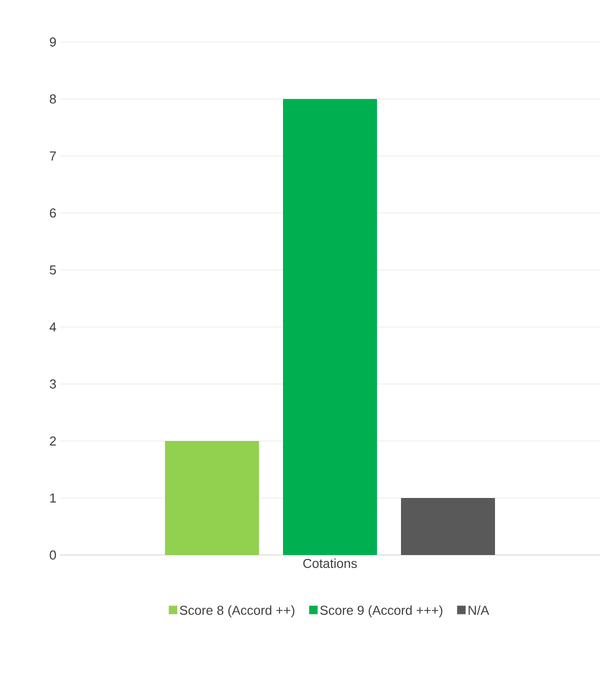  What do you see at coordinates (479, 610) in the screenshot?
I see `legend-label: N/A` at bounding box center [479, 610].